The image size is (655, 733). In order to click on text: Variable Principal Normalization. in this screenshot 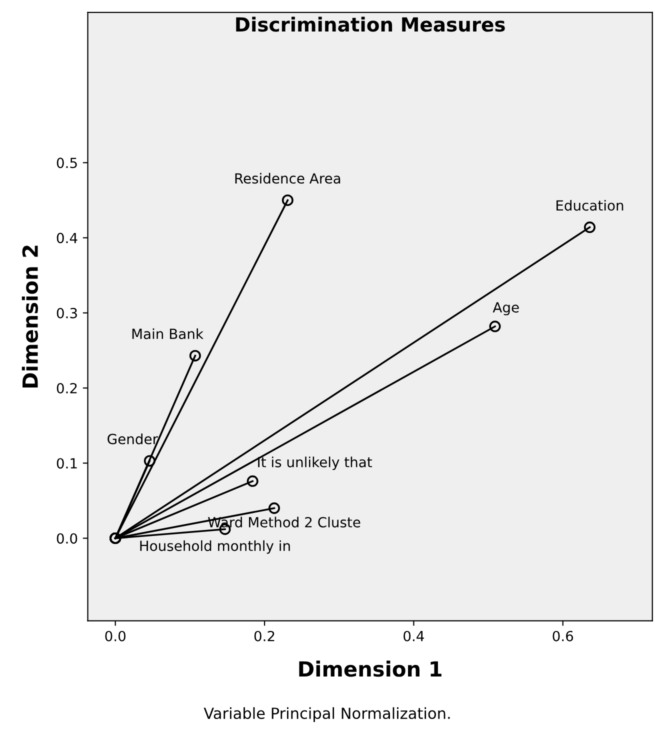, I will do `click(327, 714)`.